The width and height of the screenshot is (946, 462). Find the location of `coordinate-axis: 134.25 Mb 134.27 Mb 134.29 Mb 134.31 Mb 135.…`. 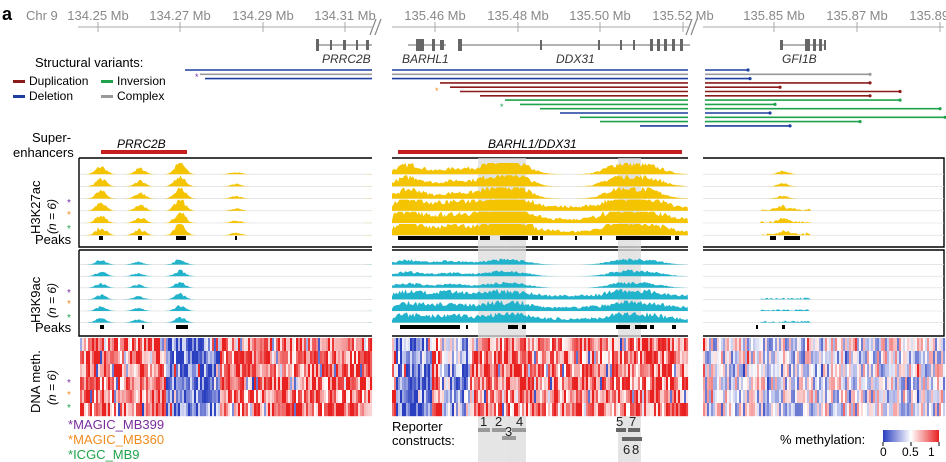

coordinate-axis: 134.25 Mb 134.27 Mb 134.29 Mb 134.31 Mb 135.… is located at coordinates (506, 22).